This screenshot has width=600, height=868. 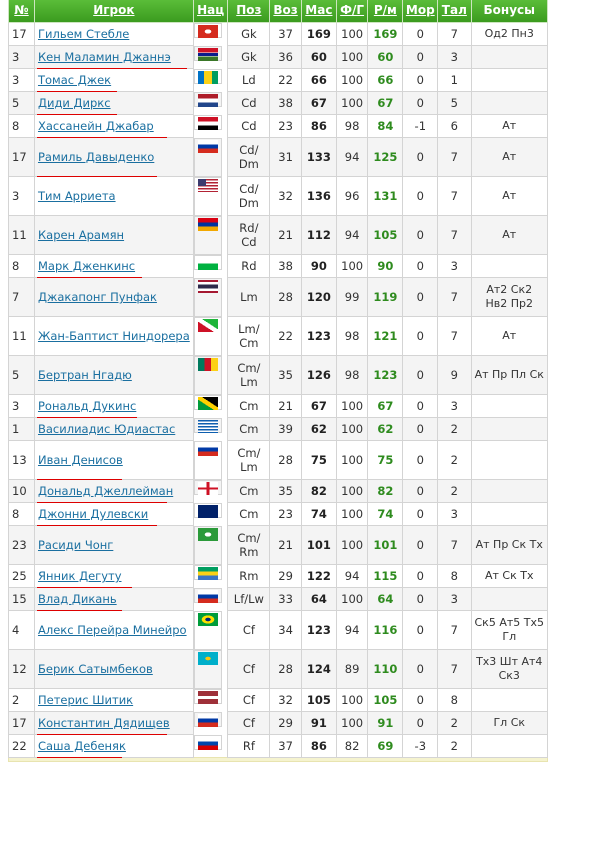 What do you see at coordinates (106, 429) in the screenshot?
I see `player-link: Василиадис Юдиастас` at bounding box center [106, 429].